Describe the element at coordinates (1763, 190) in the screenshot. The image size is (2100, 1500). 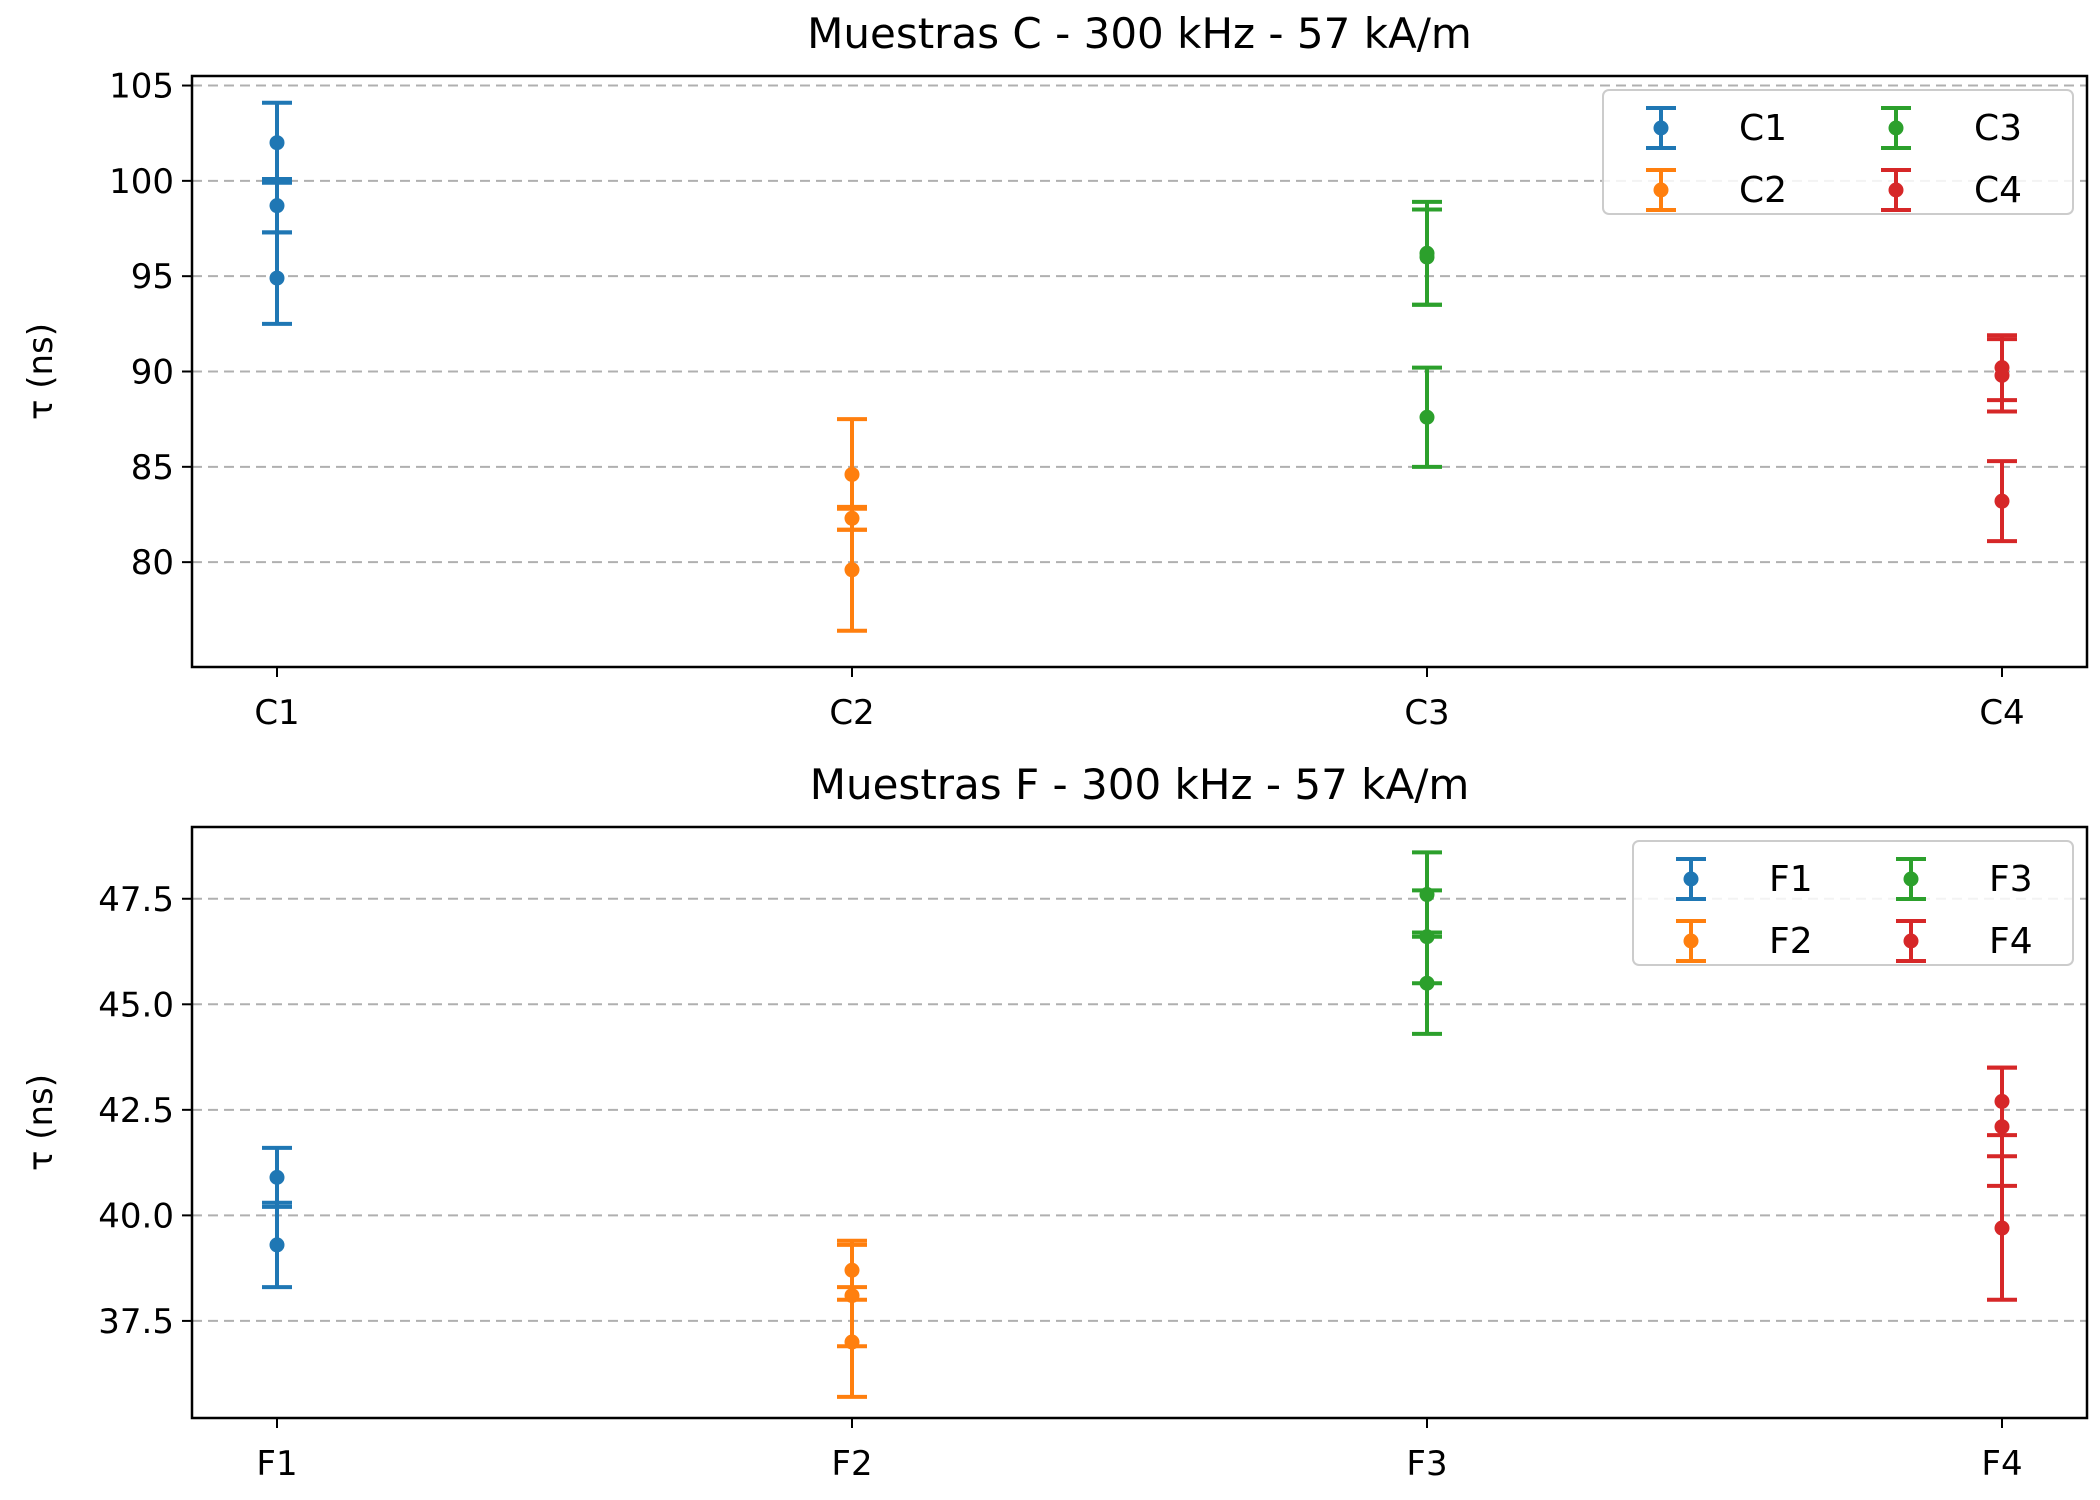
I see `legend-label: C2` at that location.